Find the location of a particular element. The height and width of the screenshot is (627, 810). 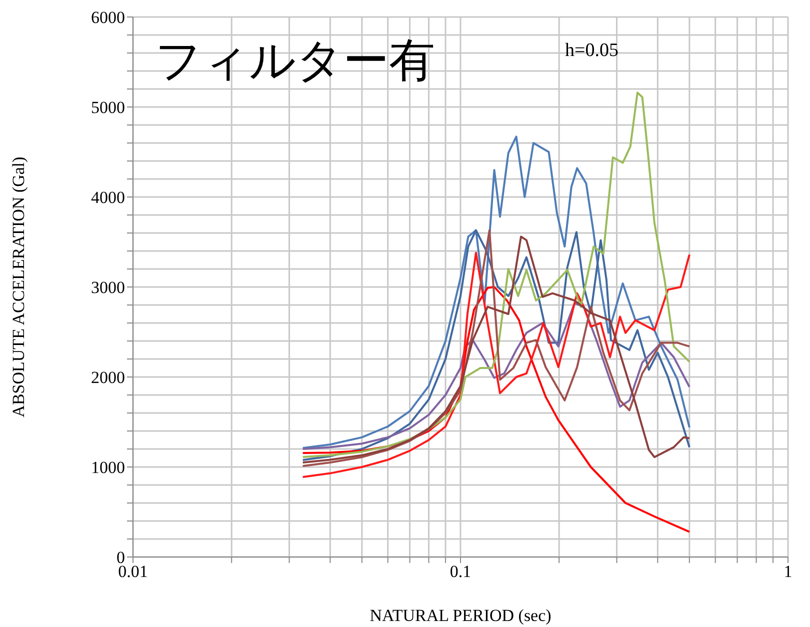

y-tick-label: 3000 is located at coordinates (108, 288).